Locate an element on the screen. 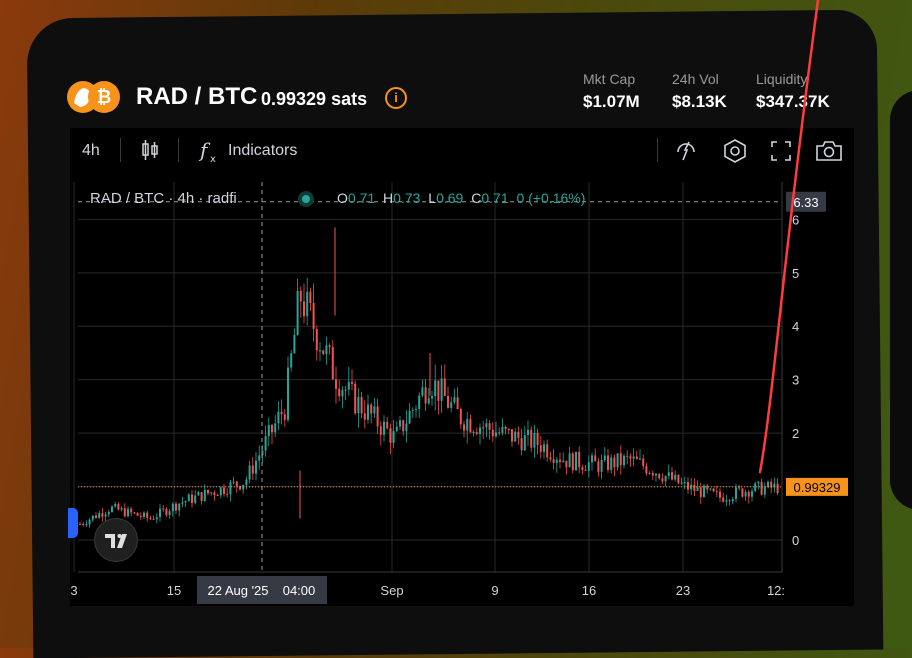  settings-icon is located at coordinates (735, 151).